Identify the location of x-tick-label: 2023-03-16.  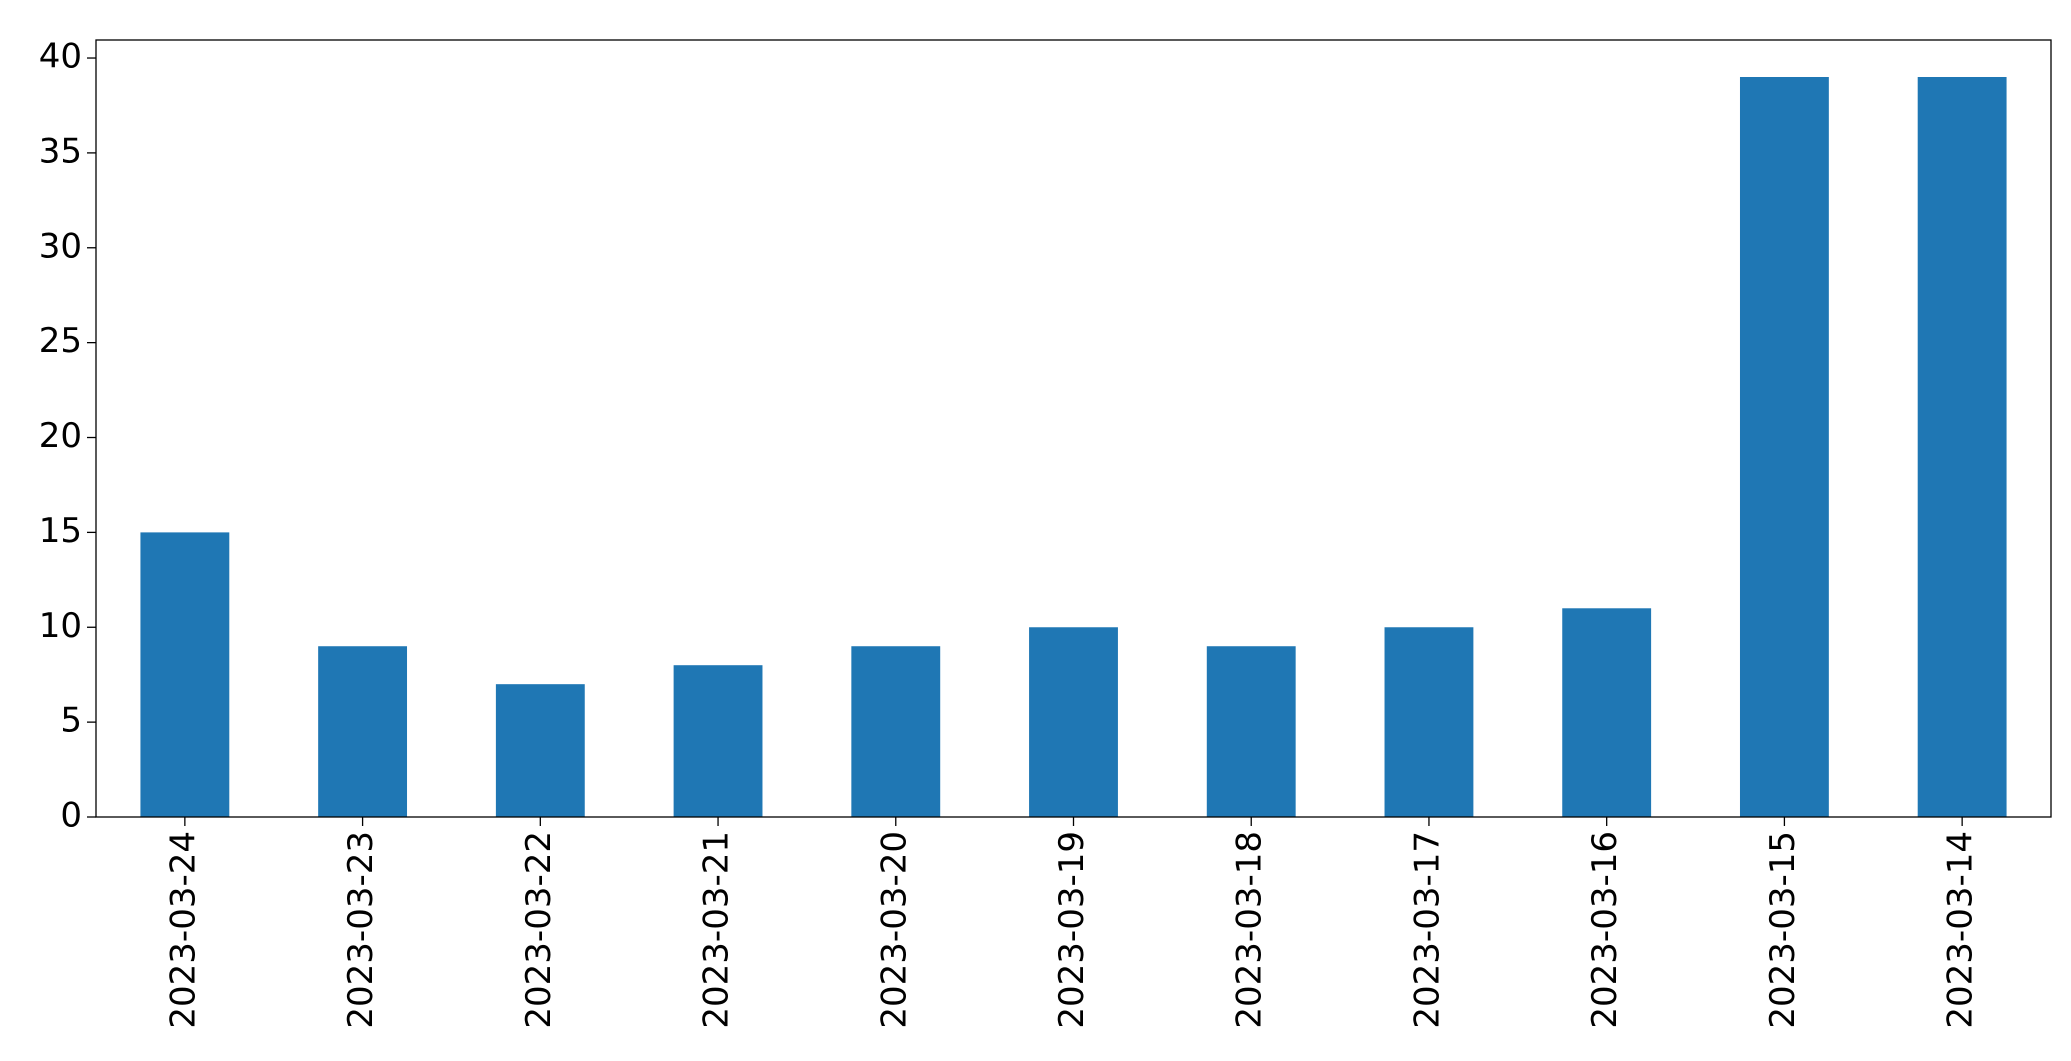
(1605, 930).